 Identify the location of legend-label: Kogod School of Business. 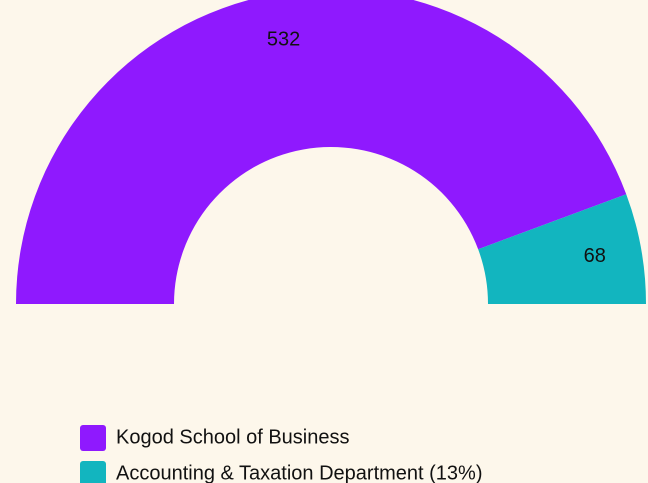
(233, 437).